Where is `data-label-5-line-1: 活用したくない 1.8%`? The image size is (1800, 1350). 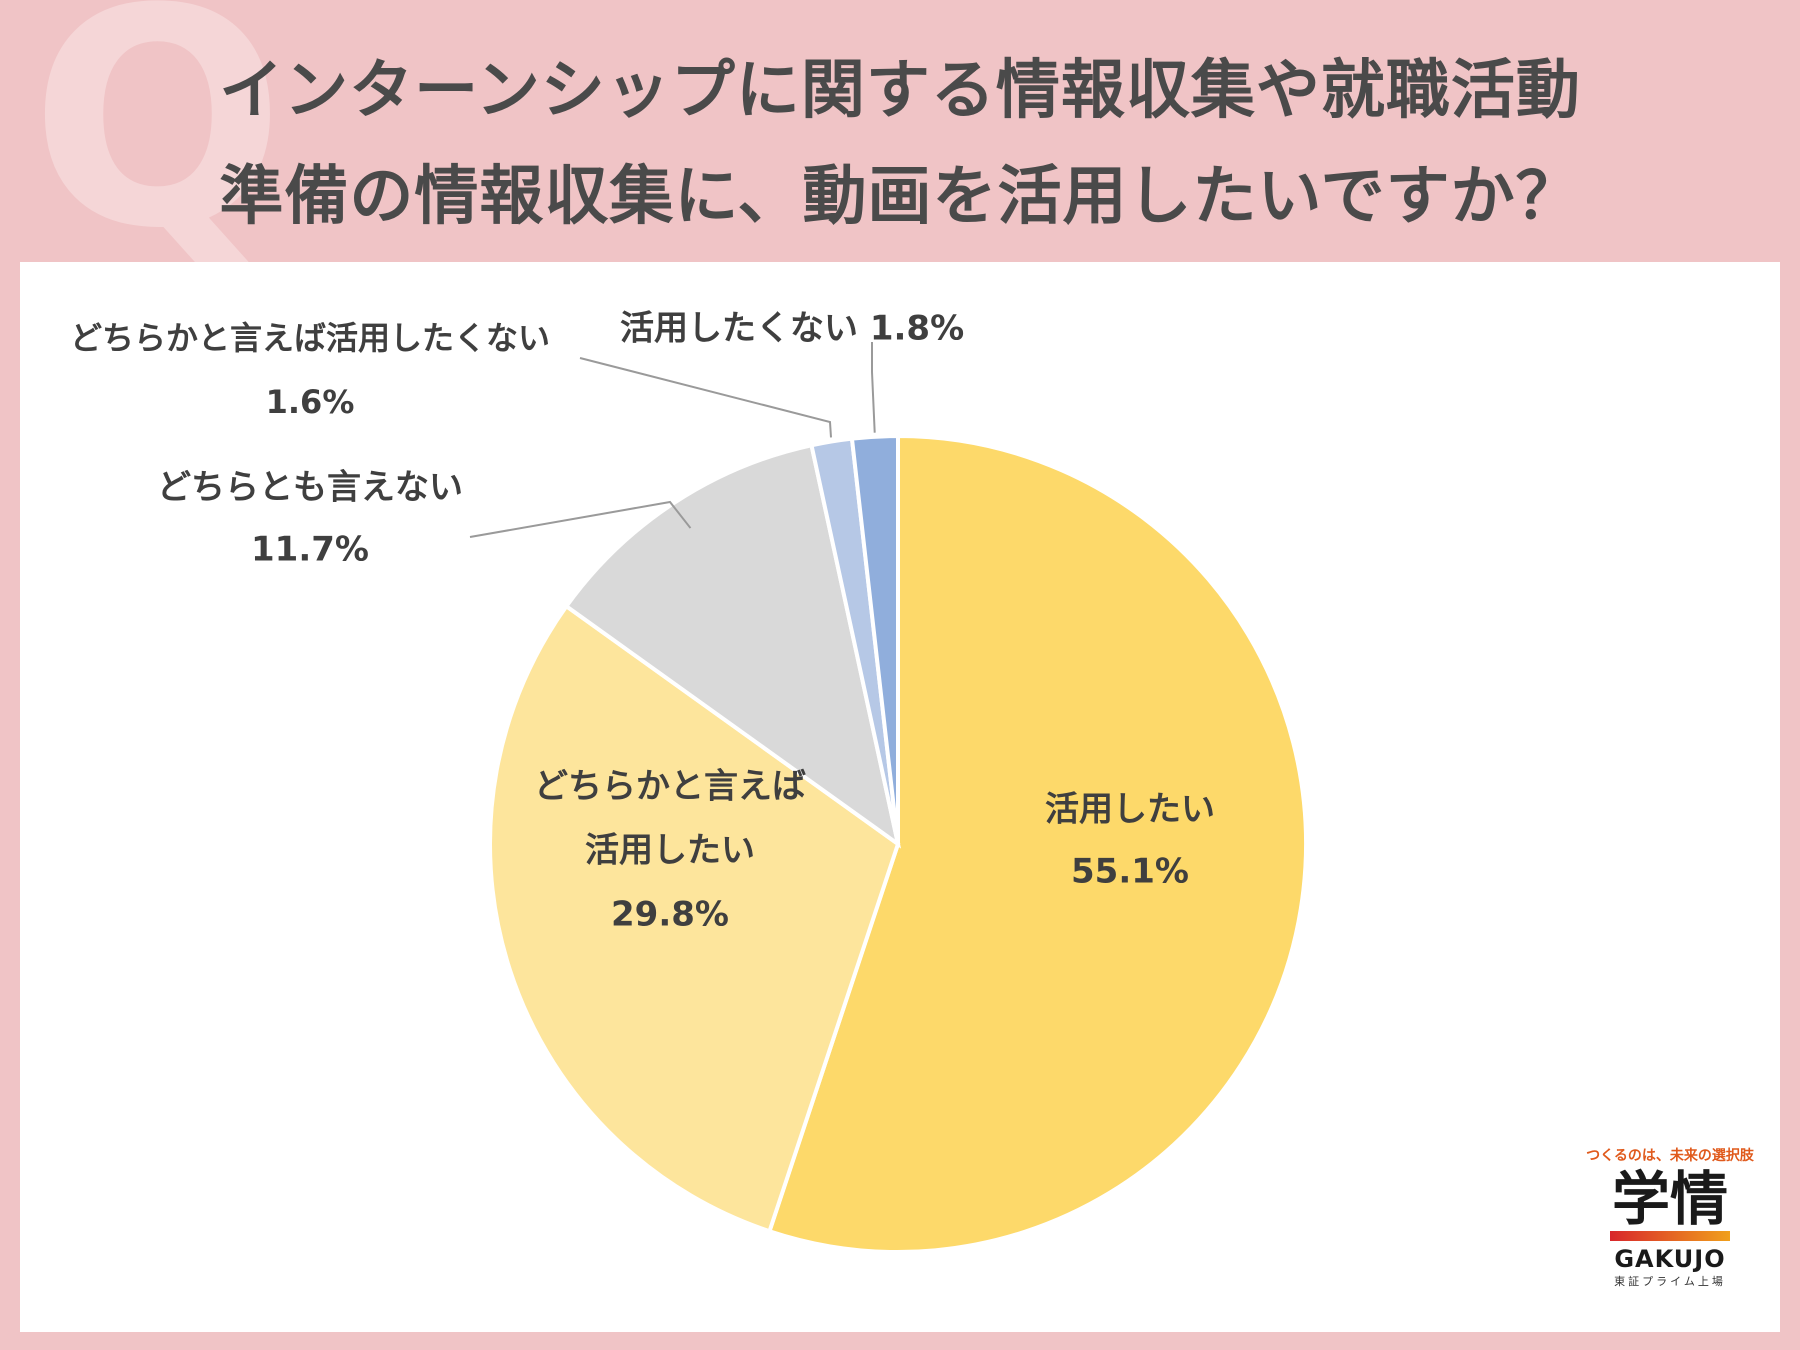
data-label-5-line-1: 活用したくない 1.8% is located at coordinates (792, 329).